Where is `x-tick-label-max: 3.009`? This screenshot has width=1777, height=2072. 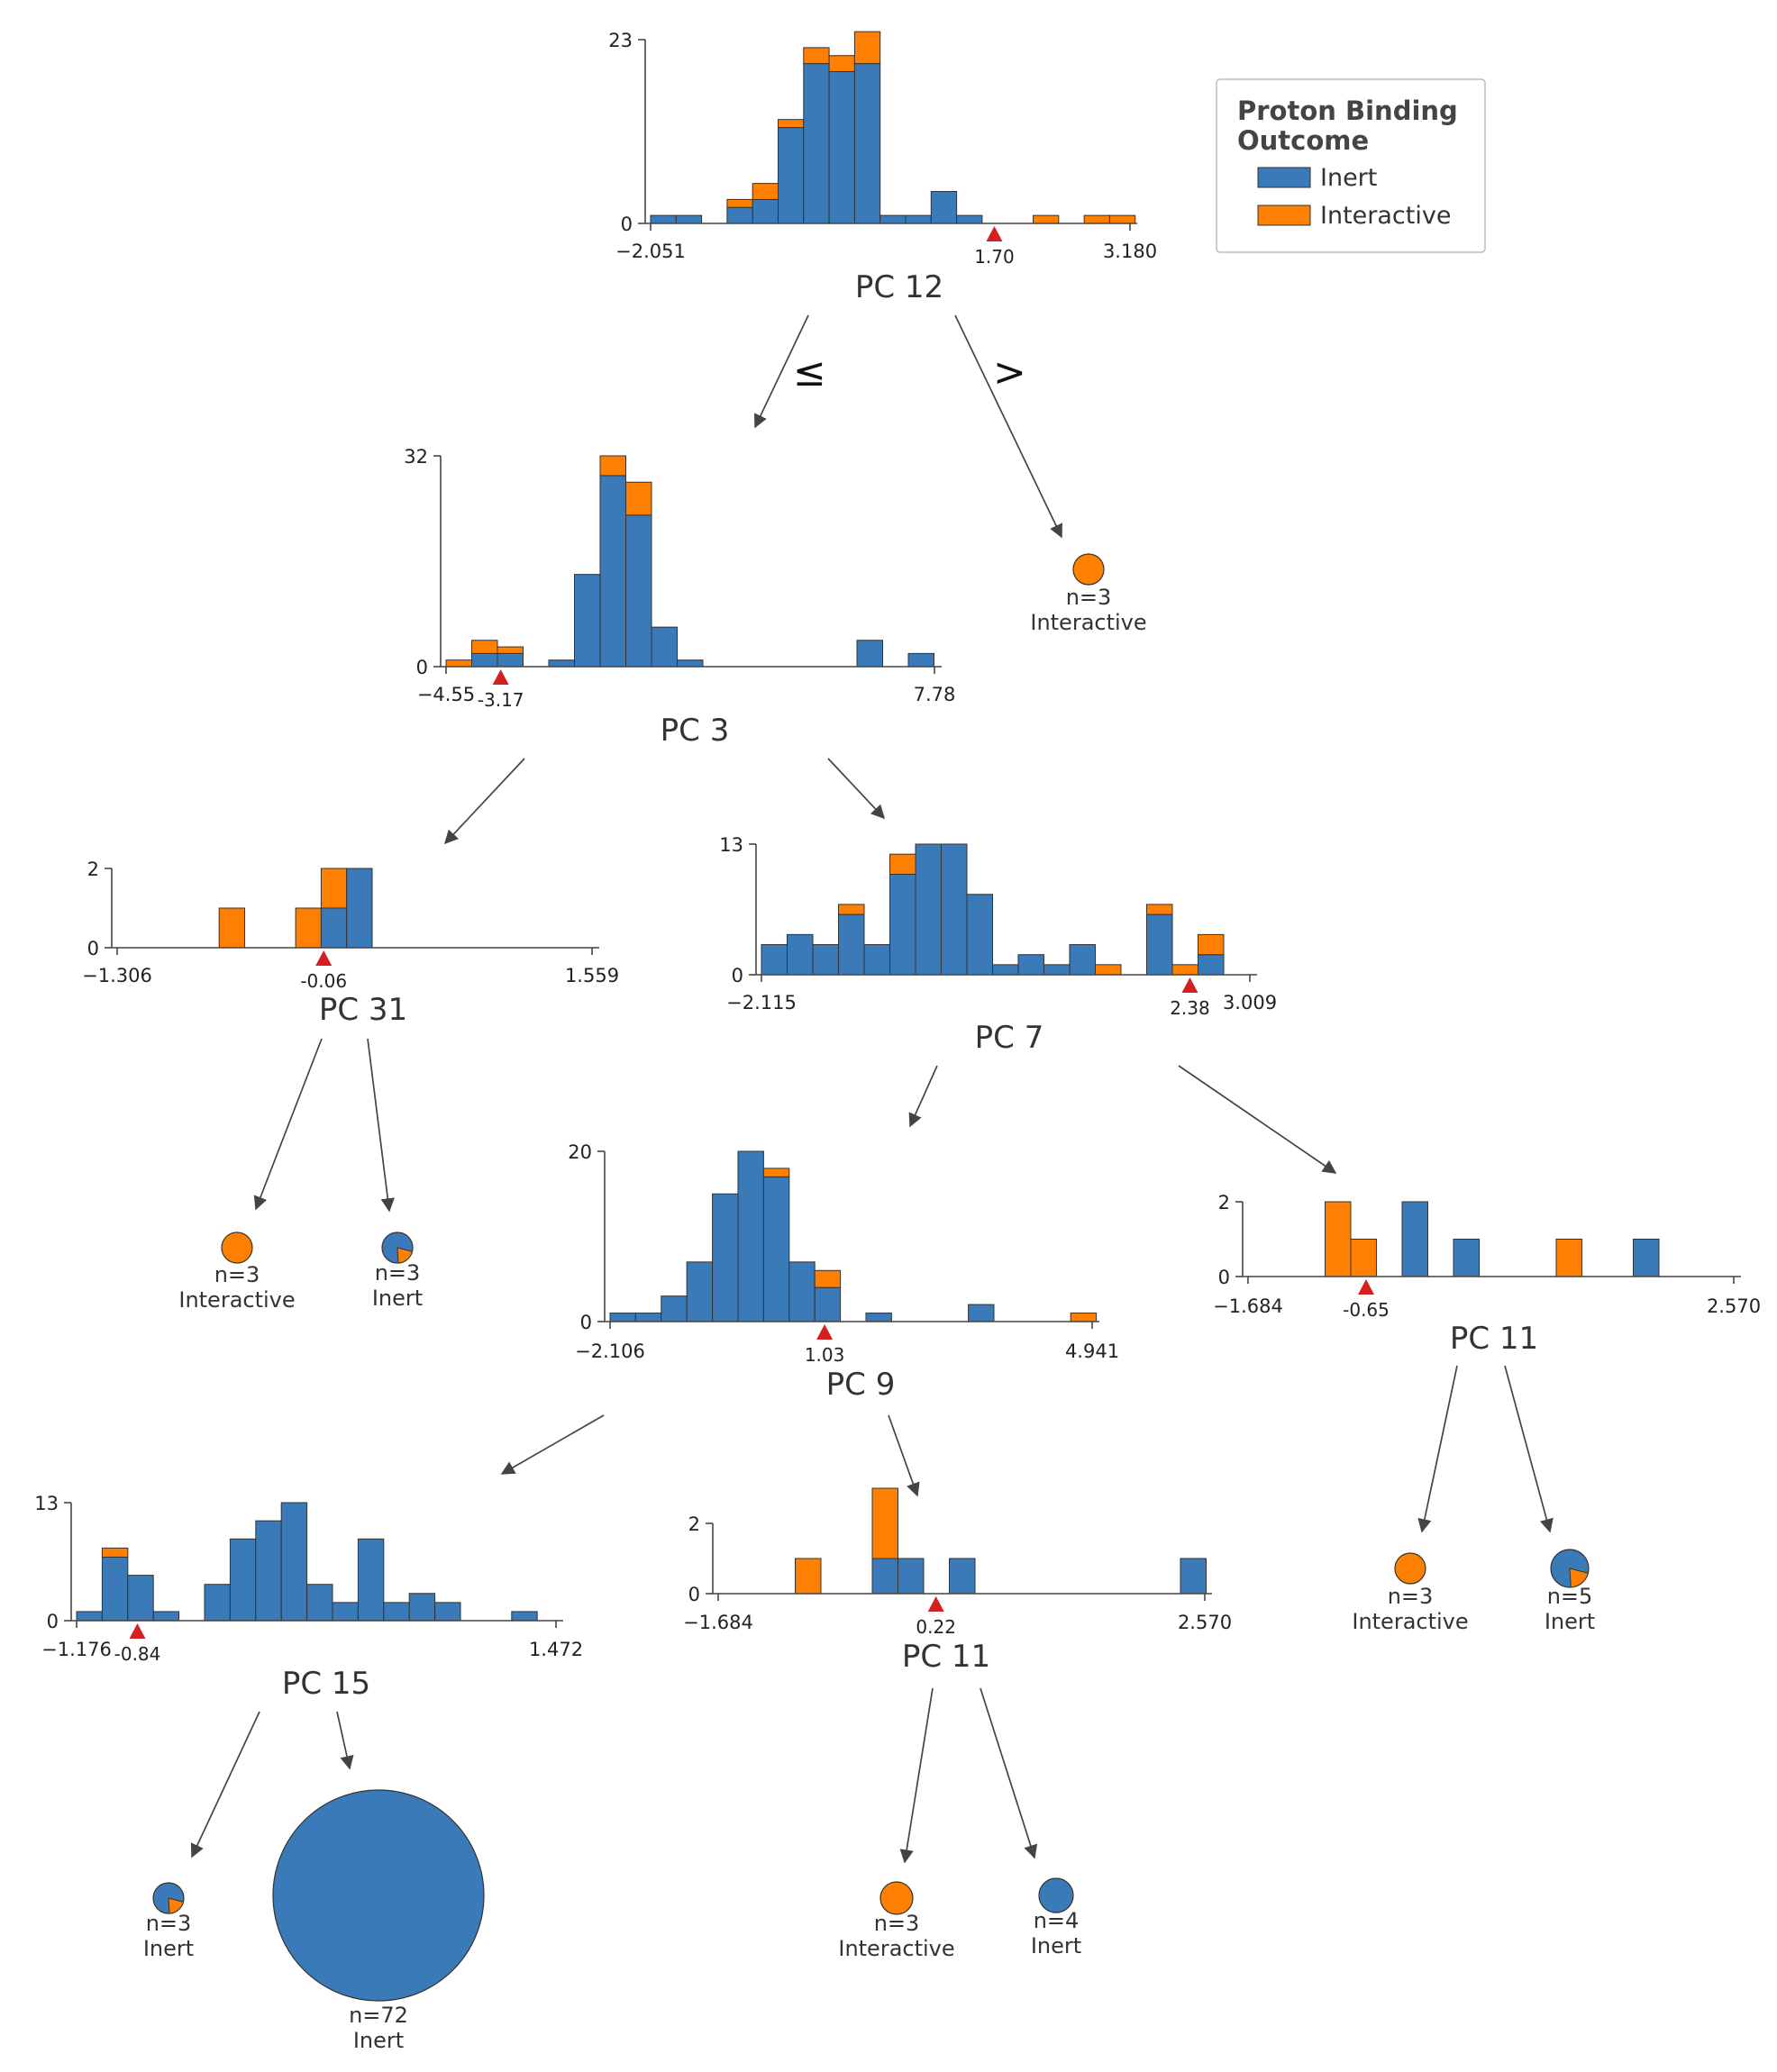
x-tick-label-max: 3.009 is located at coordinates (1250, 1002).